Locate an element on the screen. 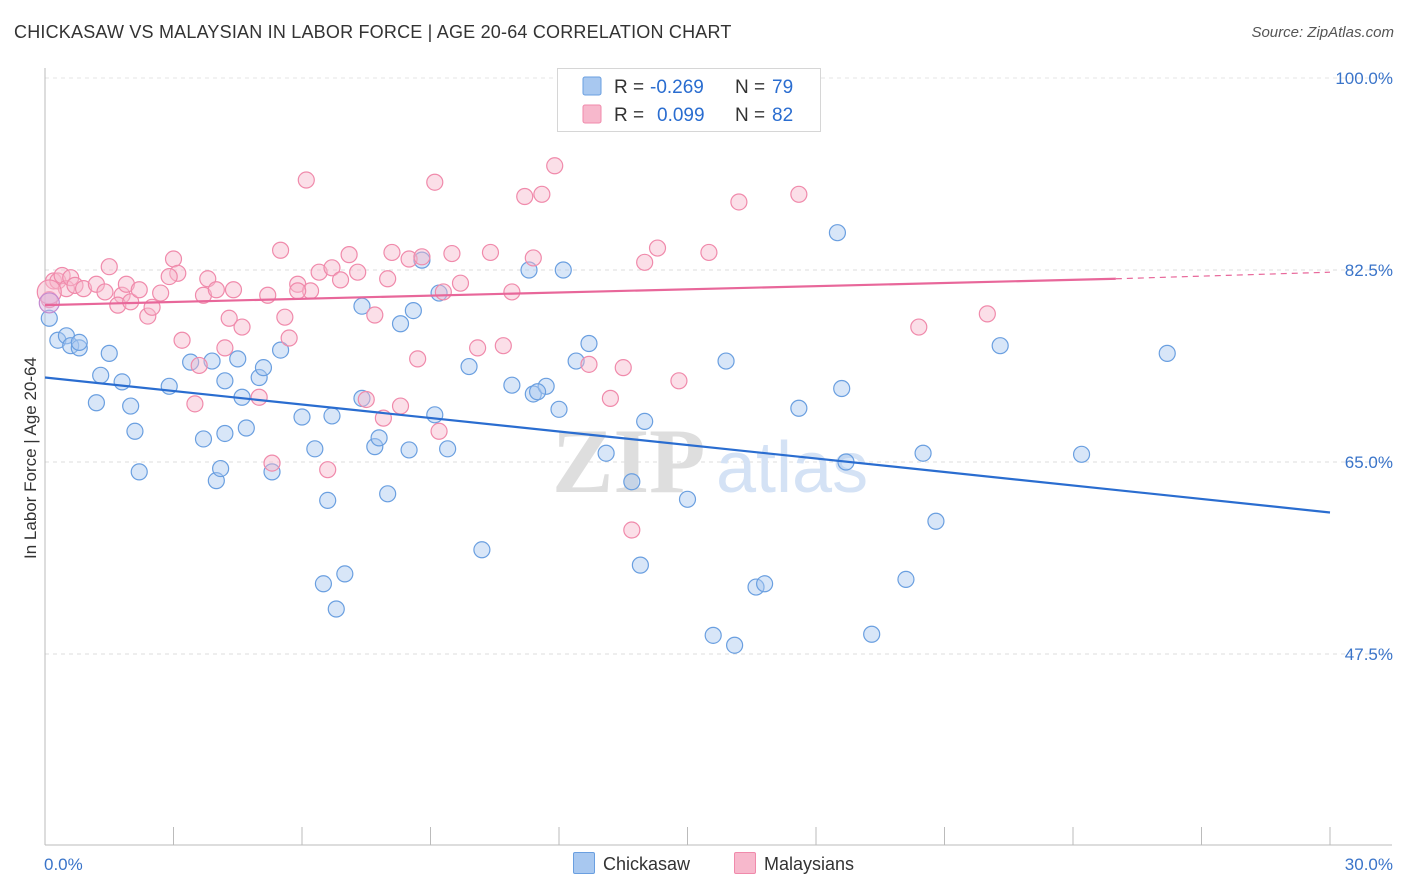  legend-item-chickasaw: Chickasaw is located at coordinates (631, 863).